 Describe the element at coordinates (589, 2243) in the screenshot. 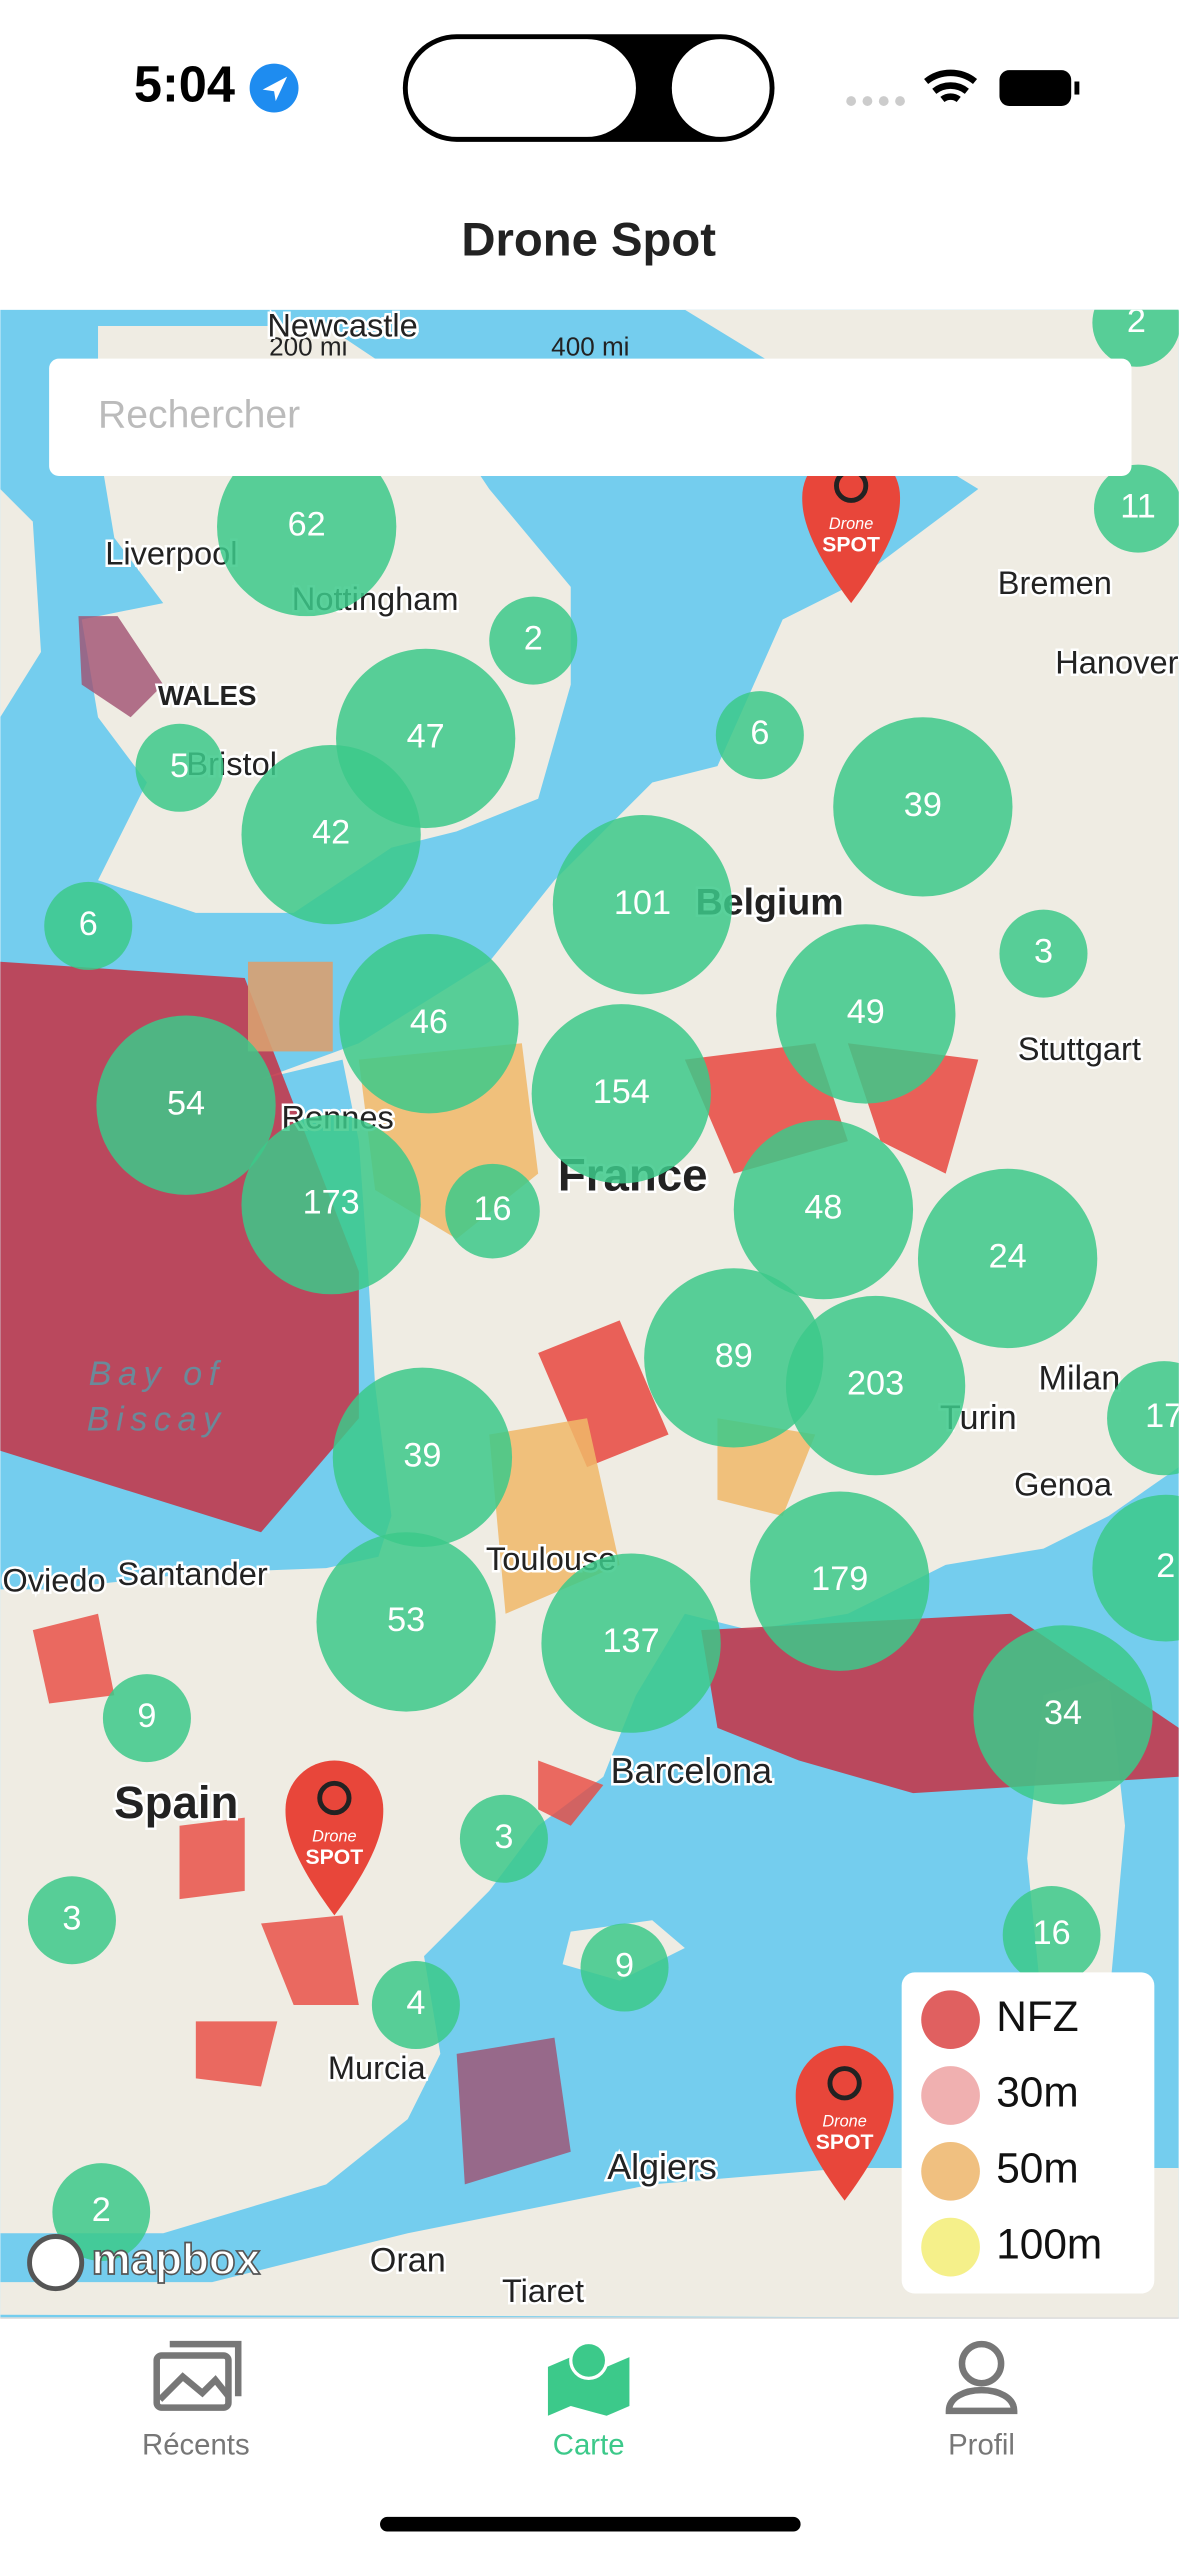

I see `land-africa` at that location.